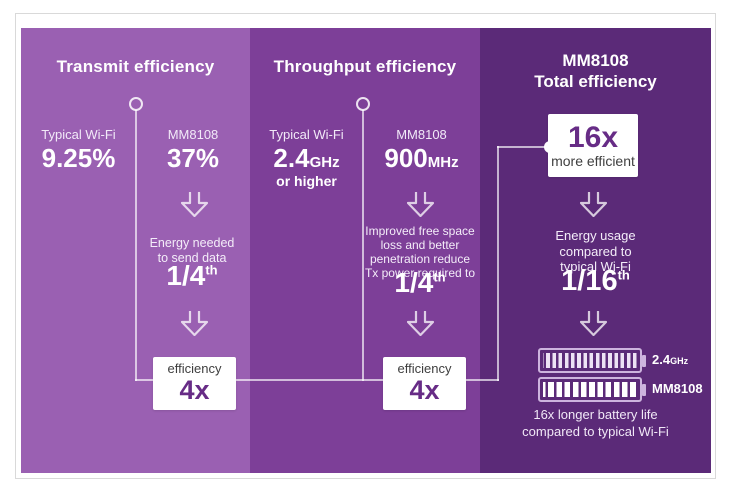 This screenshot has width=732, height=492. Describe the element at coordinates (522, 147) in the screenshot. I see `connector-line-to-result` at that location.